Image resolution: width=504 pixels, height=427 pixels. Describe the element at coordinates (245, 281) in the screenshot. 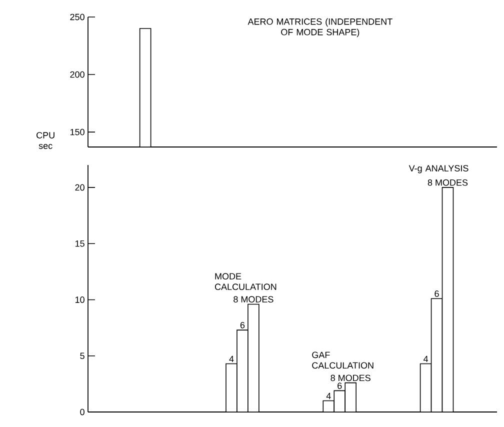

I see `annotation: MODE CALCULATION` at that location.